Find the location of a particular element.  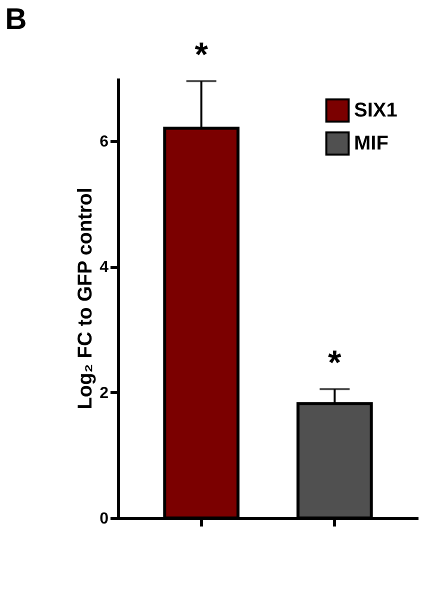

y-tick-label: 6 is located at coordinates (104, 141).